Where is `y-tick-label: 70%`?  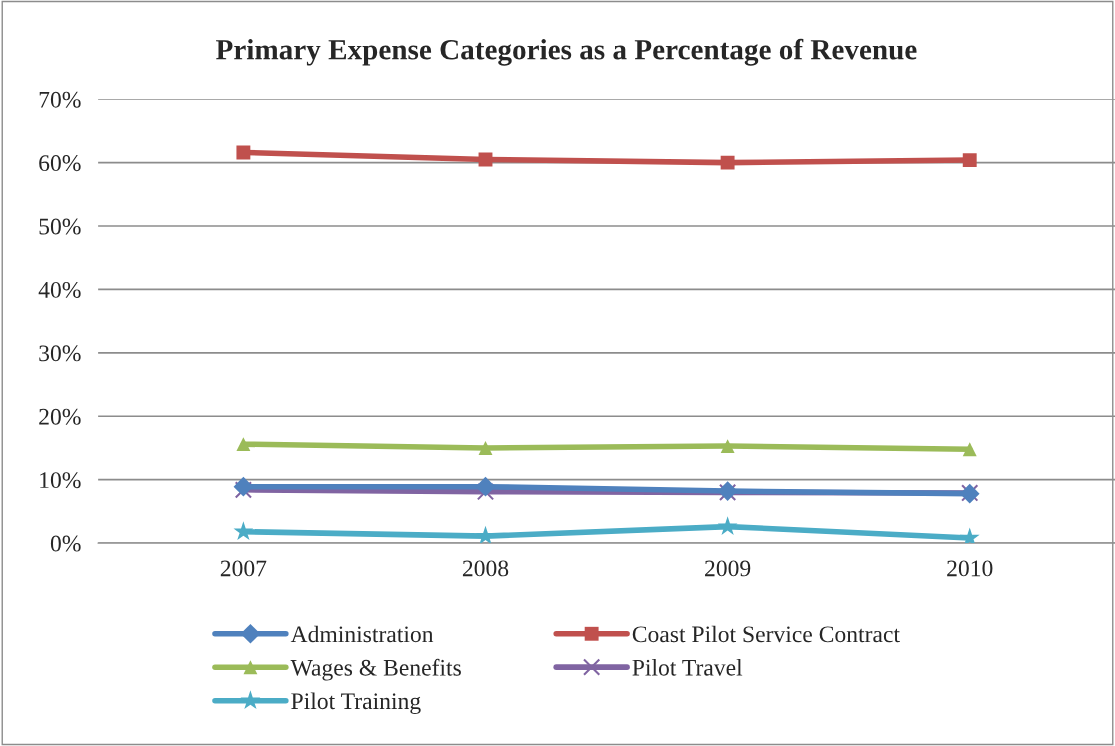
y-tick-label: 70% is located at coordinates (60, 99).